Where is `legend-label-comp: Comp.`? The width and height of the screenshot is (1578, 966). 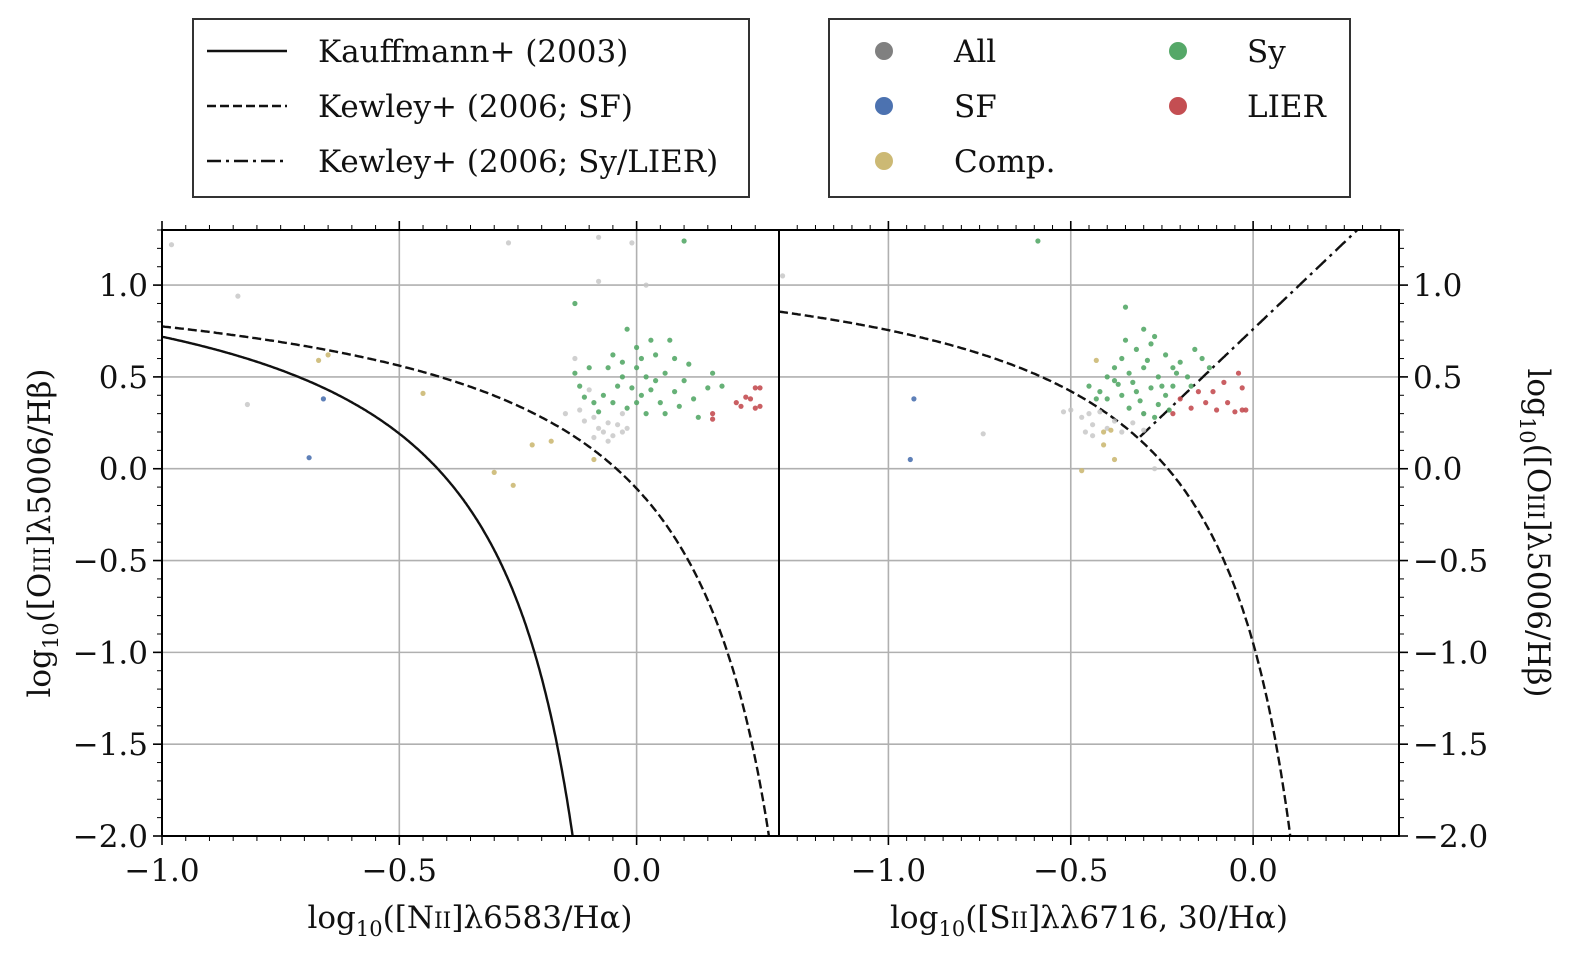
legend-label-comp: Comp. is located at coordinates (1004, 162).